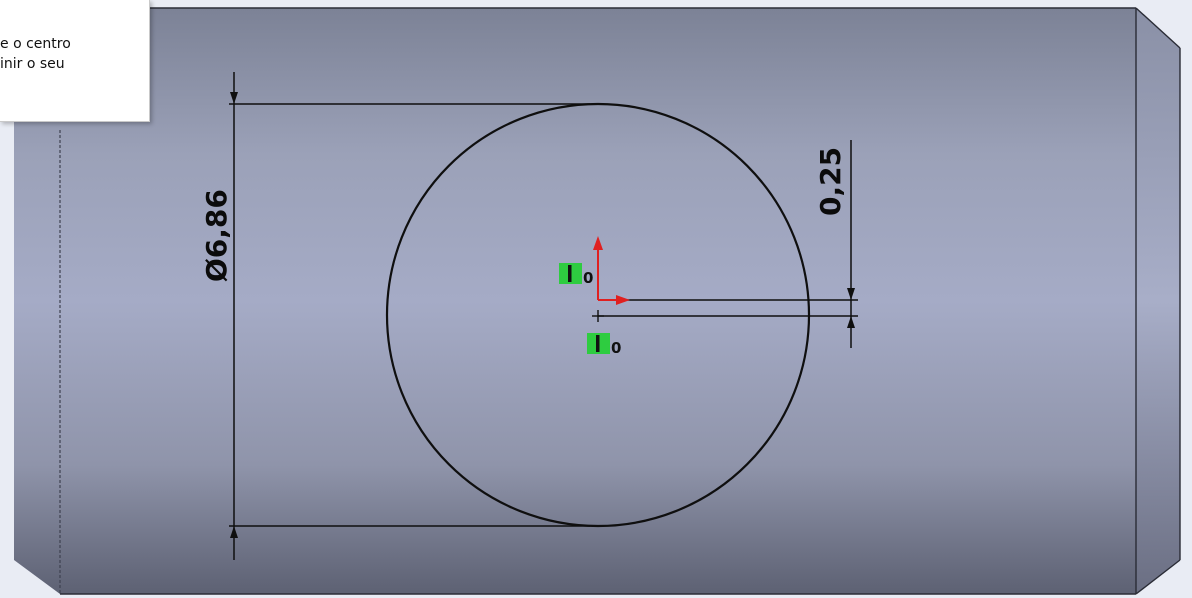 Image resolution: width=1192 pixels, height=598 pixels. Describe the element at coordinates (35, 44) in the screenshot. I see `tooltip-line-1: e o centro` at that location.